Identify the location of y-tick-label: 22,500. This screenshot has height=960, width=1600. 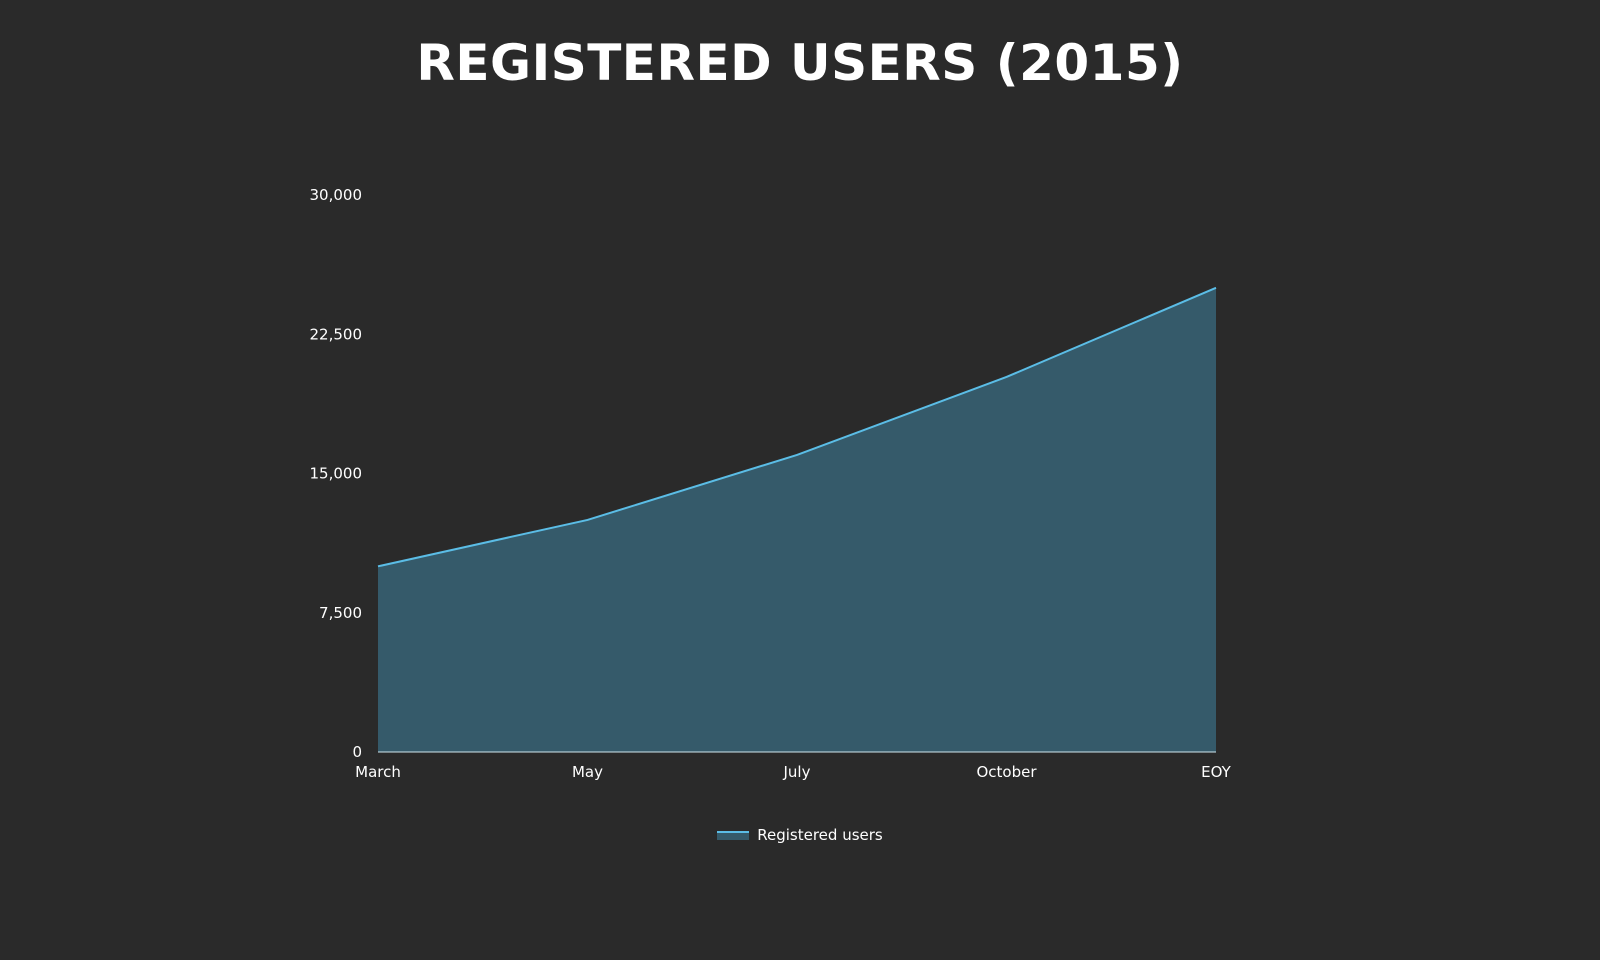
(336, 334).